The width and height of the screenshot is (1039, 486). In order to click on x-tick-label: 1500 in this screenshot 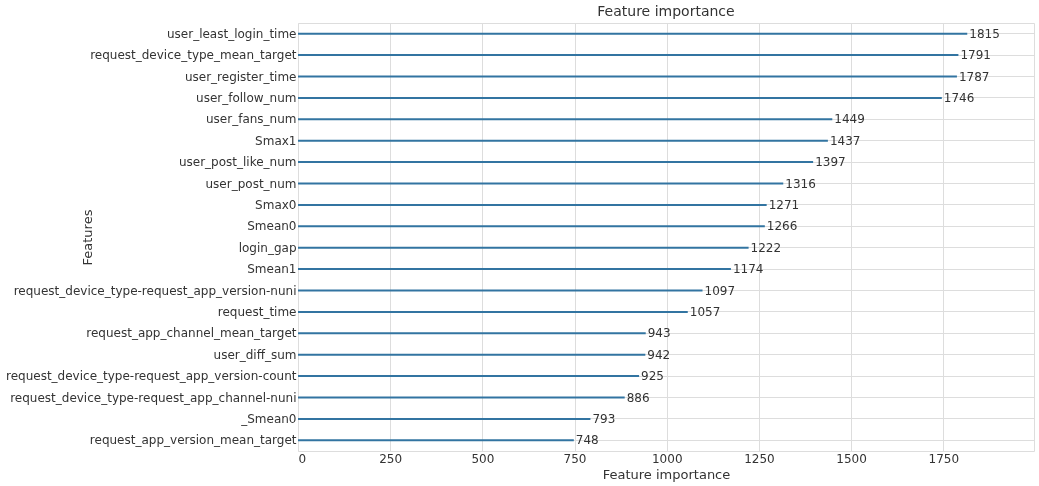, I will do `click(851, 458)`.